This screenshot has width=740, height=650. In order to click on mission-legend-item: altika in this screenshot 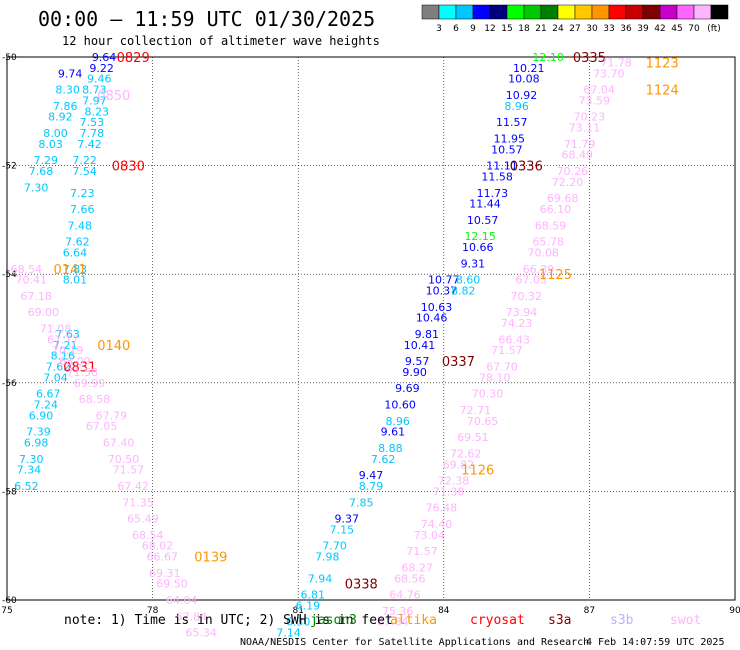, I will do `click(413, 620)`.